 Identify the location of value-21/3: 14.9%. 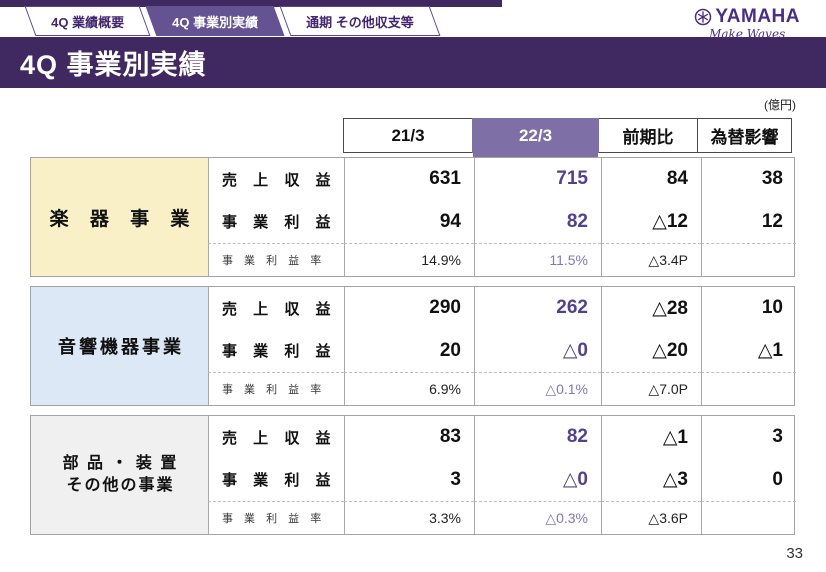
(409, 259).